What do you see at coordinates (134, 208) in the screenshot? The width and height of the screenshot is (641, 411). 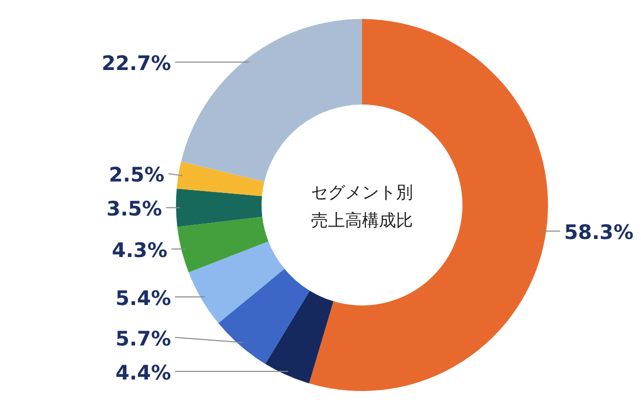 I see `data-label: 3.5%` at bounding box center [134, 208].